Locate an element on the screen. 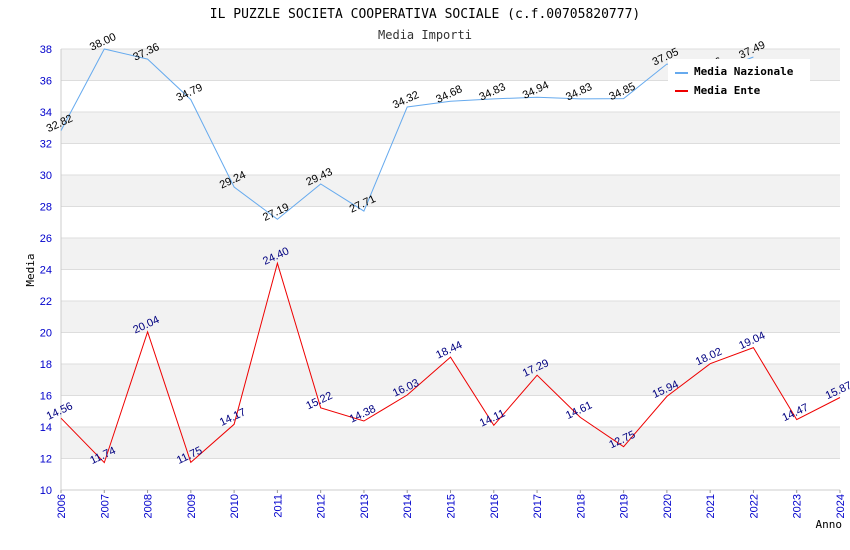 The image size is (850, 550). x-tick-label: 2024 is located at coordinates (841, 506).